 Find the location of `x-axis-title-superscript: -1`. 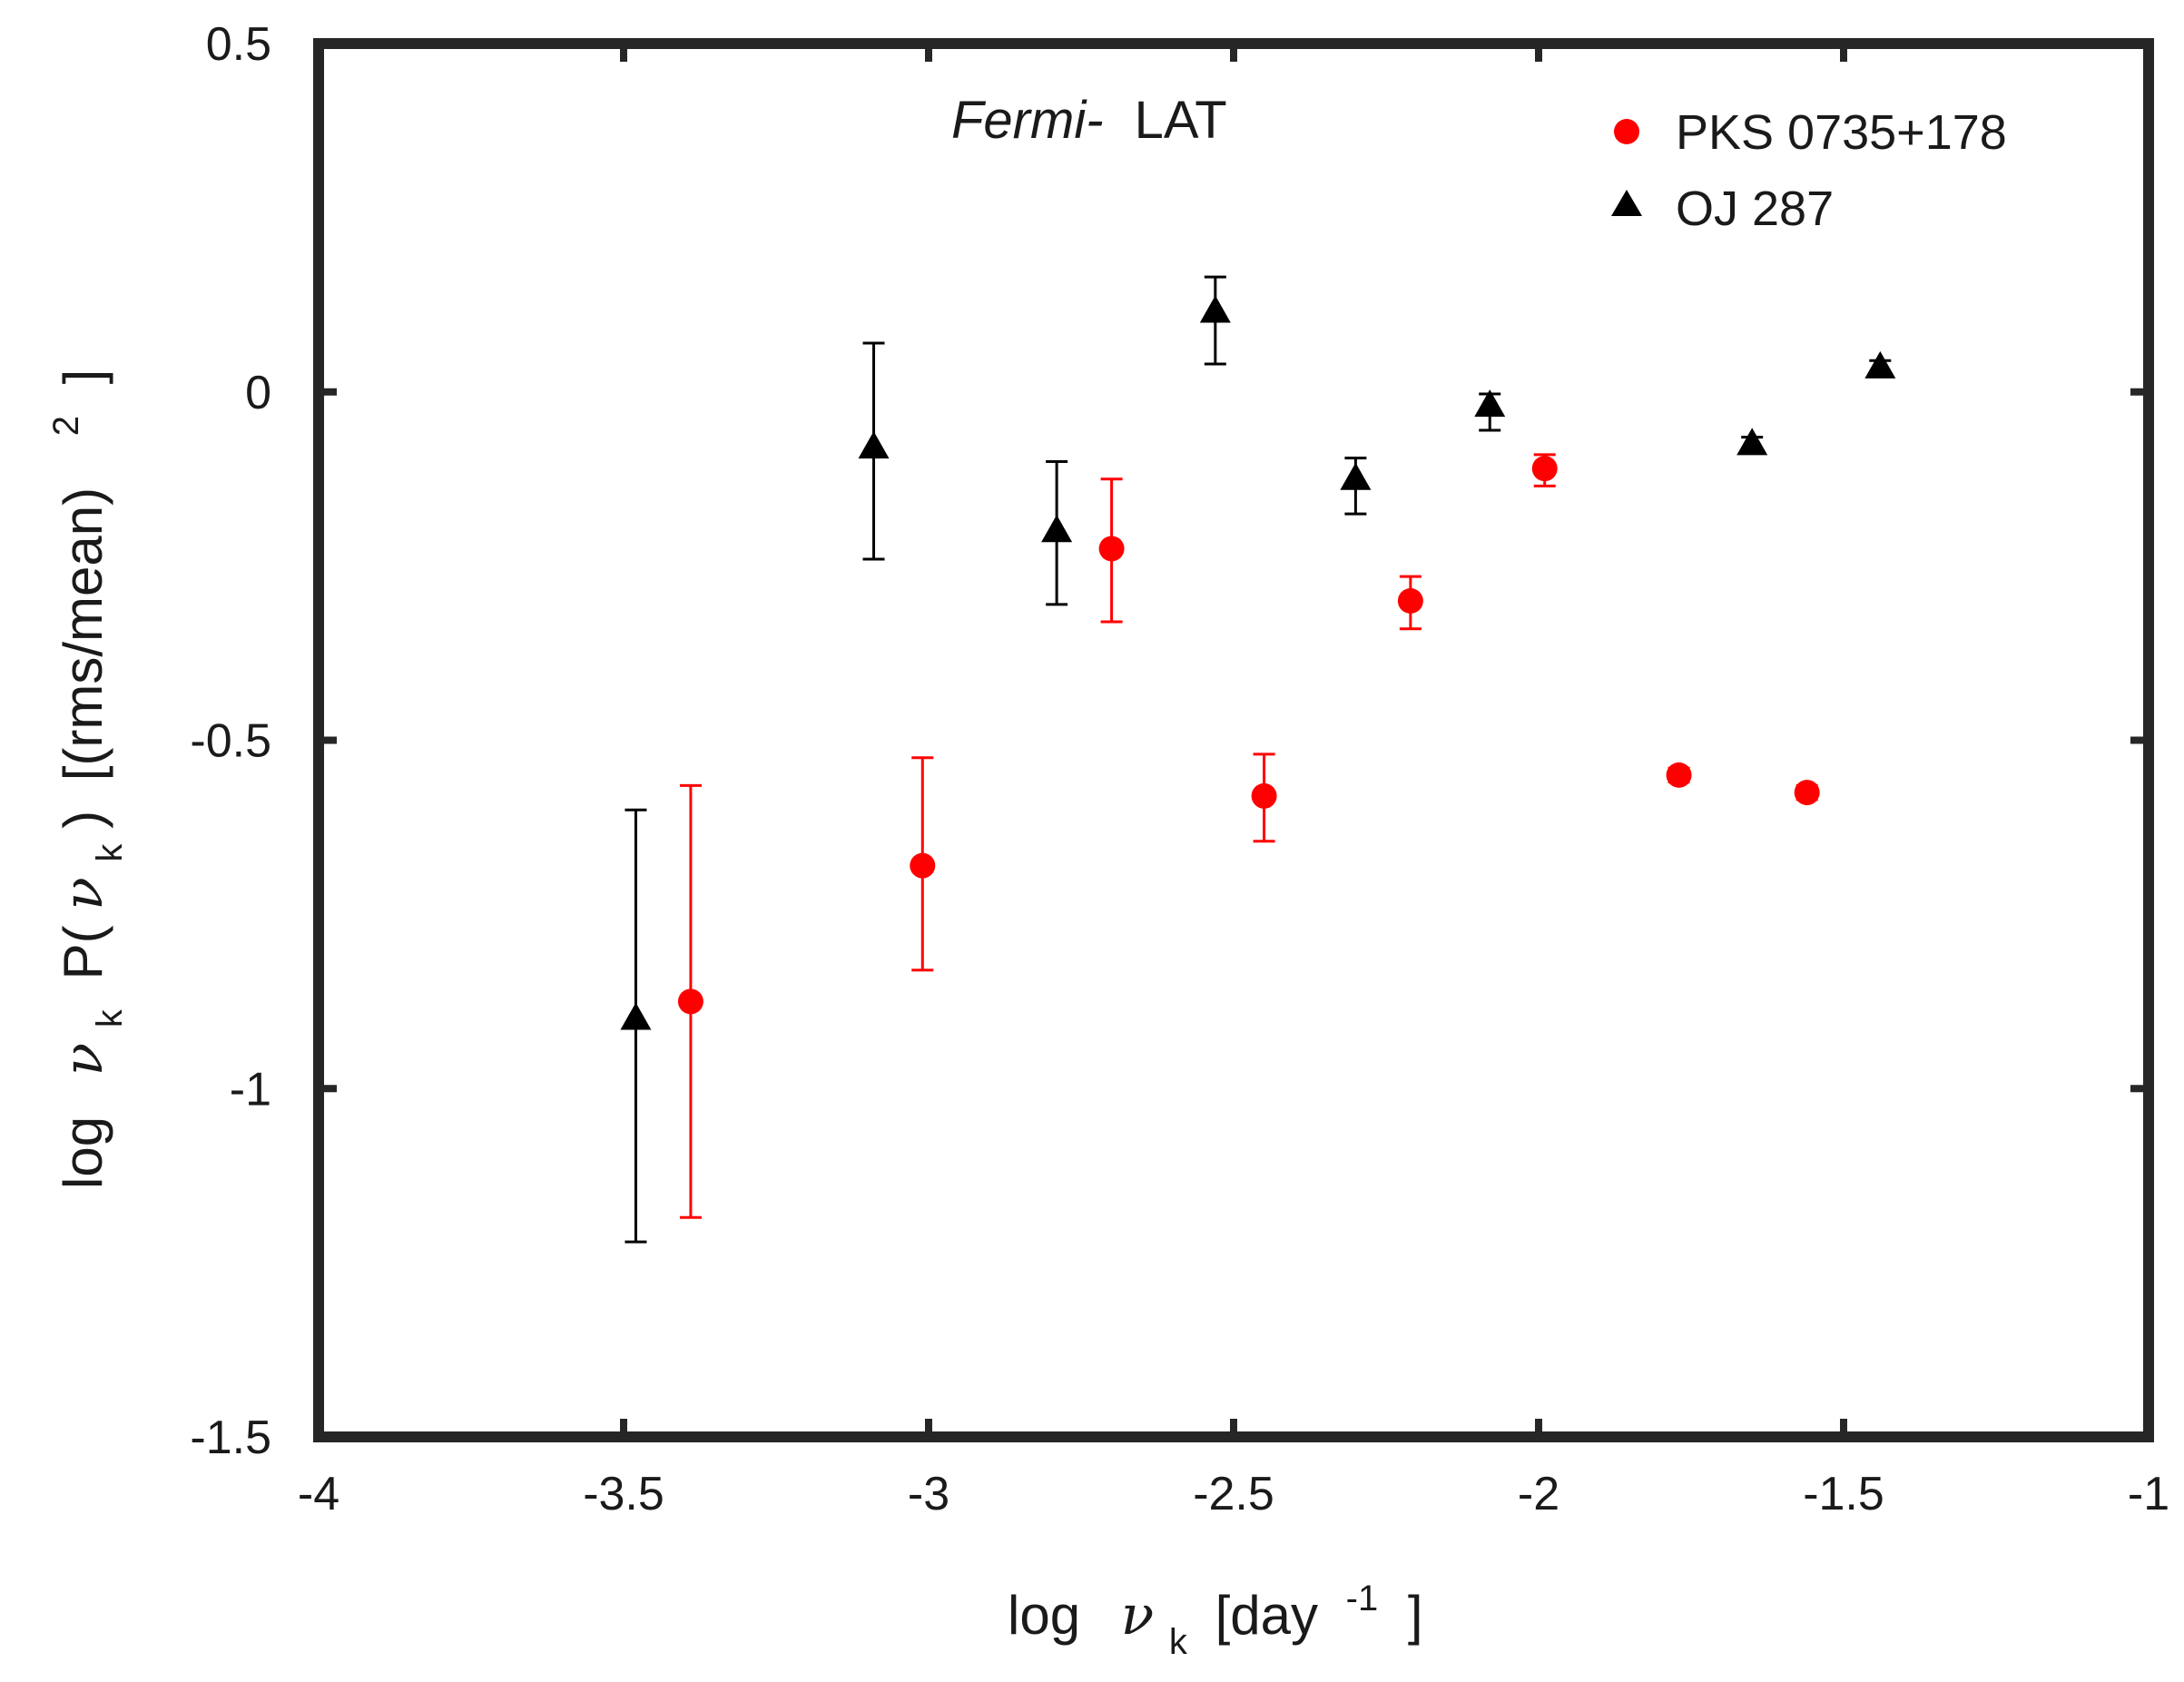

x-axis-title-superscript: -1 is located at coordinates (1362, 1598).